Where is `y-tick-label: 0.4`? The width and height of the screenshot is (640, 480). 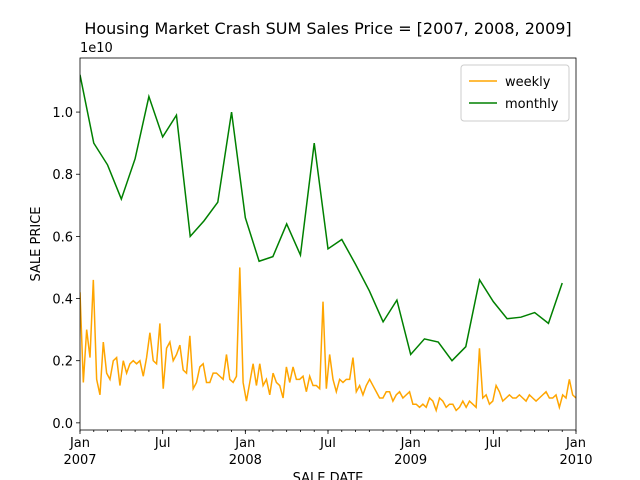
y-tick-label: 0.4 is located at coordinates (62, 300).